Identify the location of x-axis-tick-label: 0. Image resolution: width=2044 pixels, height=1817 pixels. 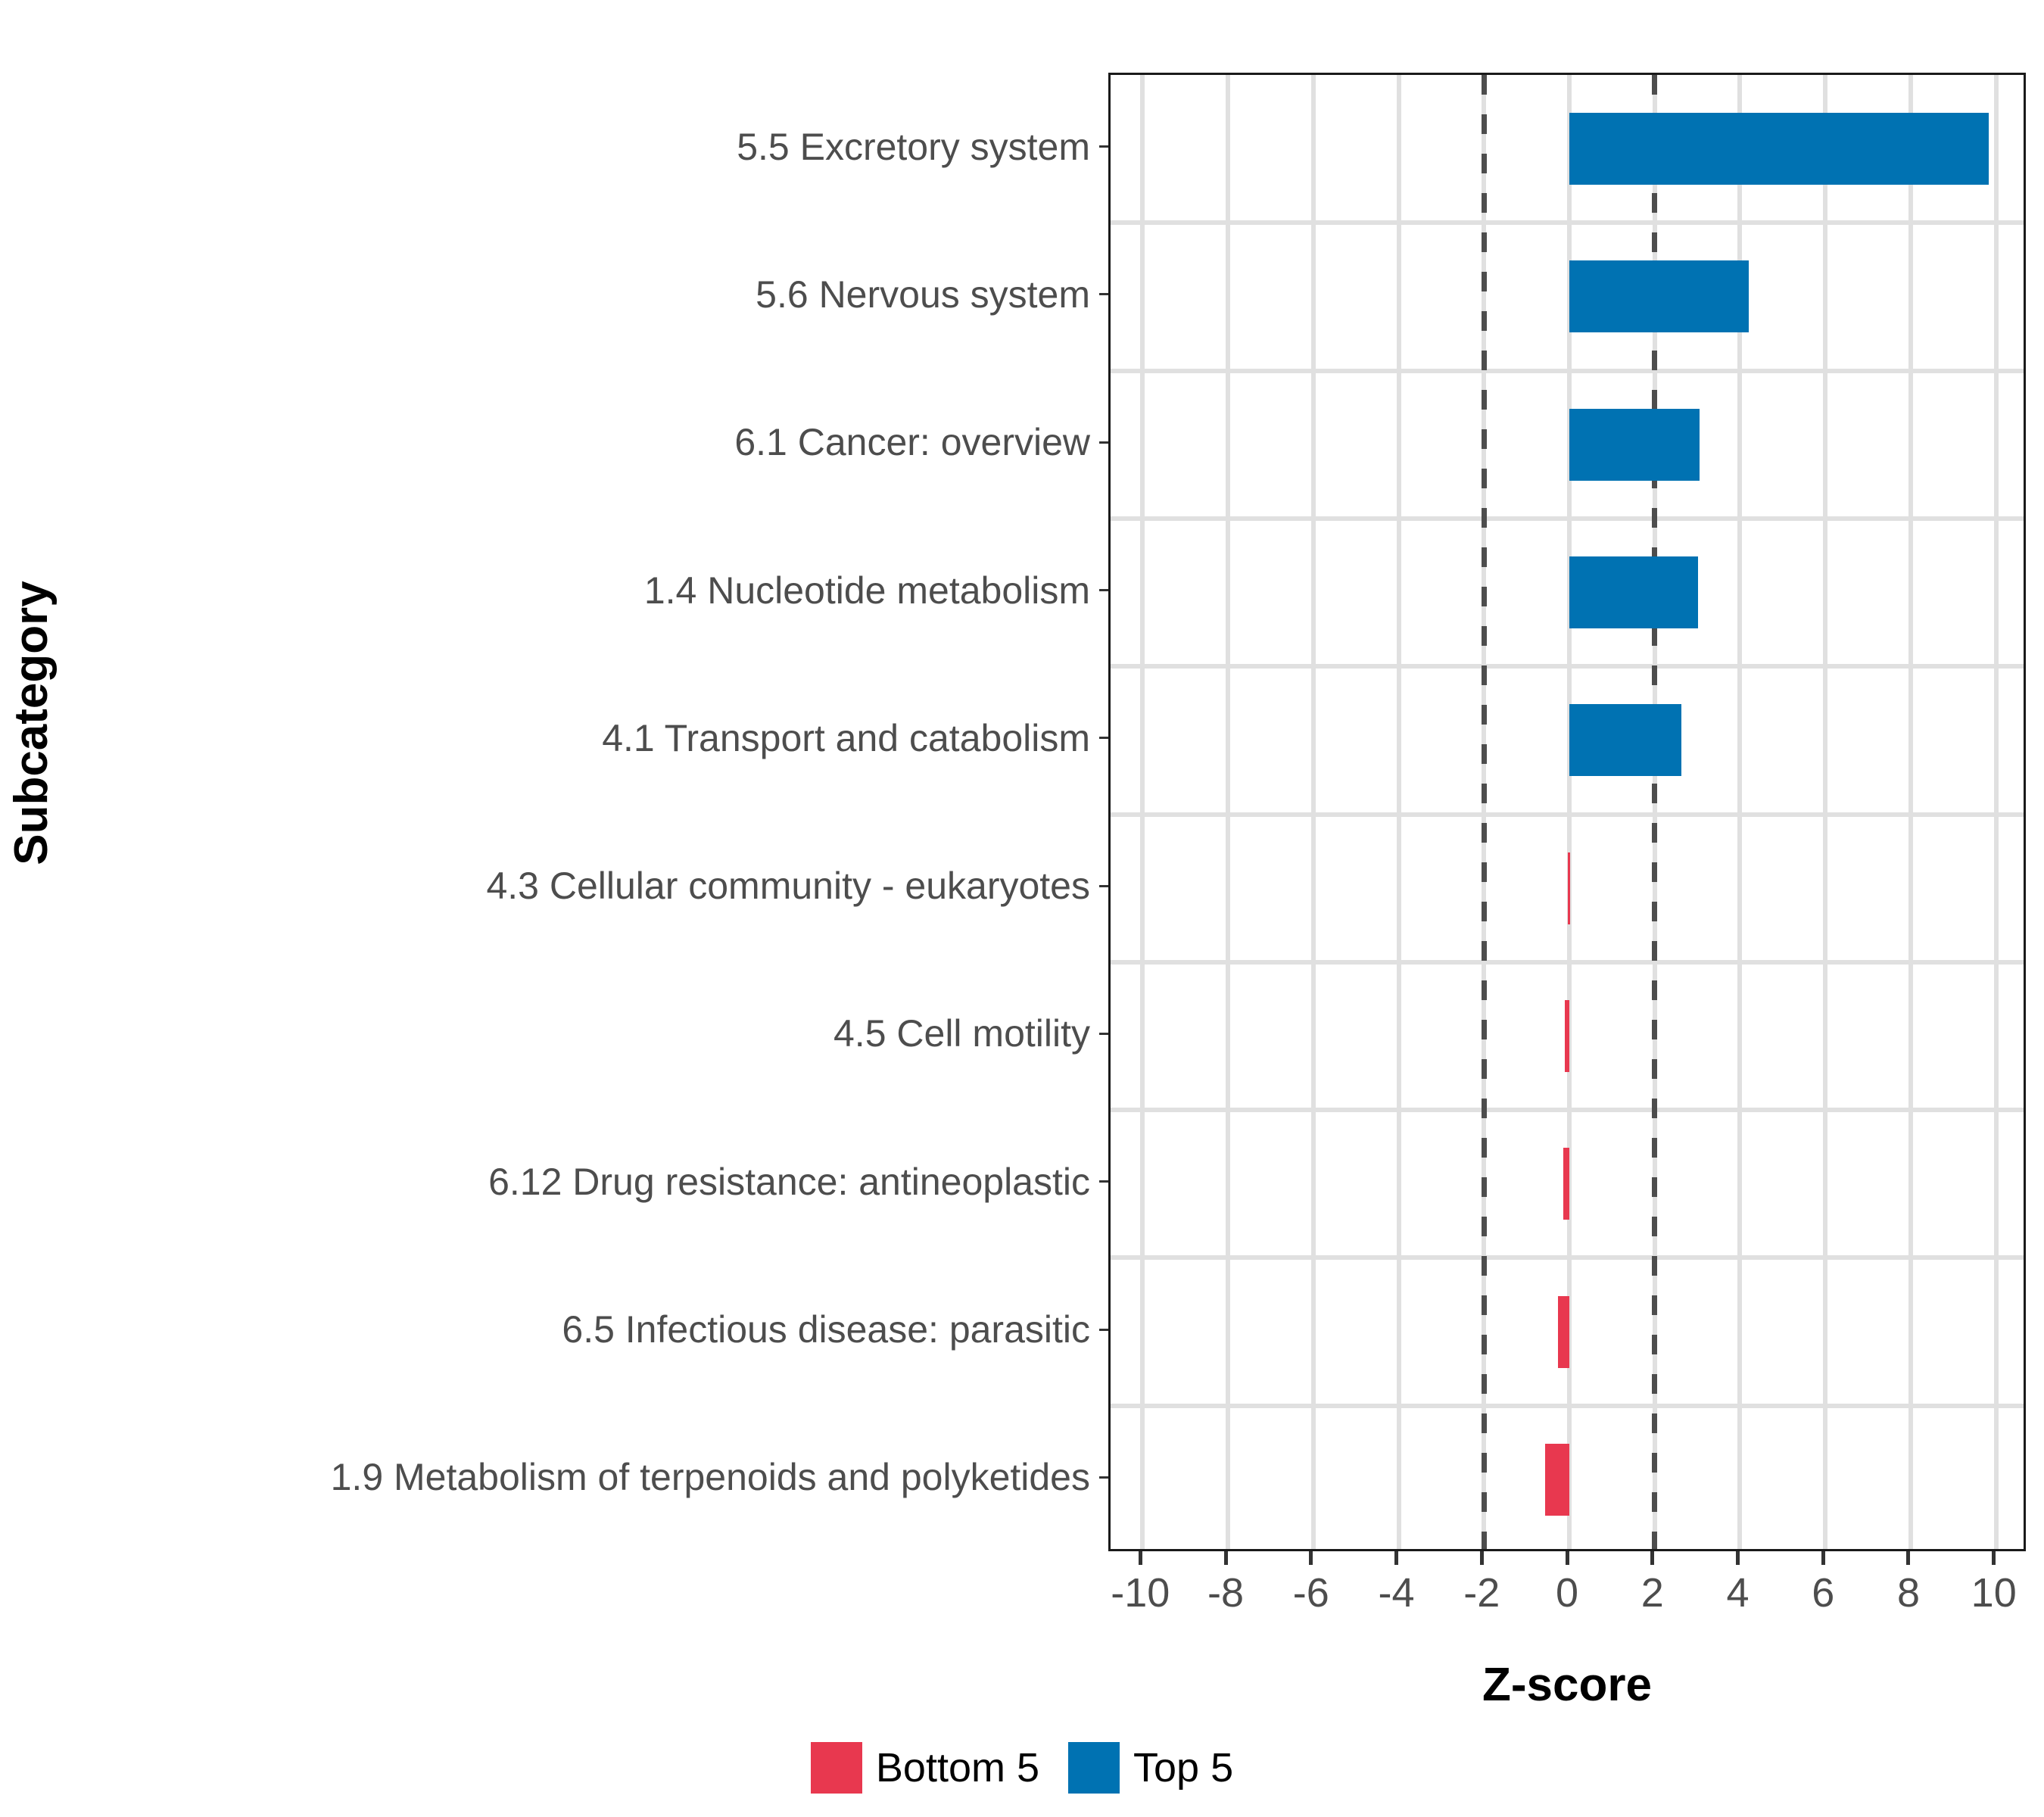
(1567, 1593).